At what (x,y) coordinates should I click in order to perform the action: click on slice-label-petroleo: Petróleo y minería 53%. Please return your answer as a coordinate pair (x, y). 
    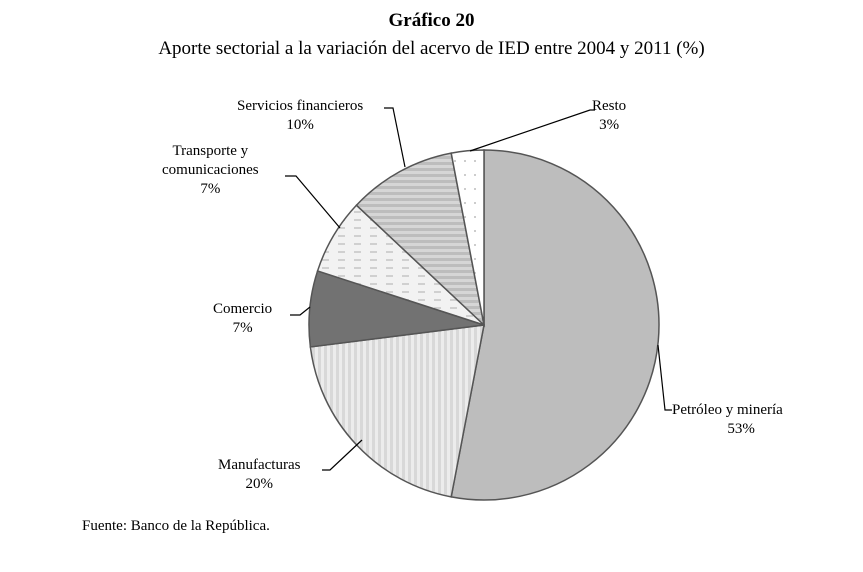
    Looking at the image, I should click on (727, 419).